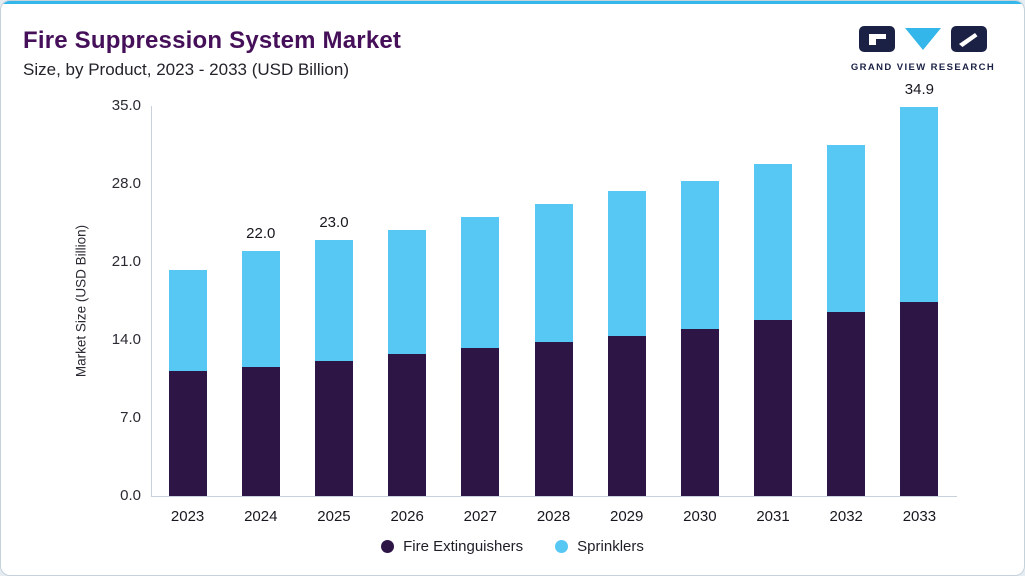 The image size is (1025, 576). I want to click on x-tick-label-2024: 2024, so click(261, 516).